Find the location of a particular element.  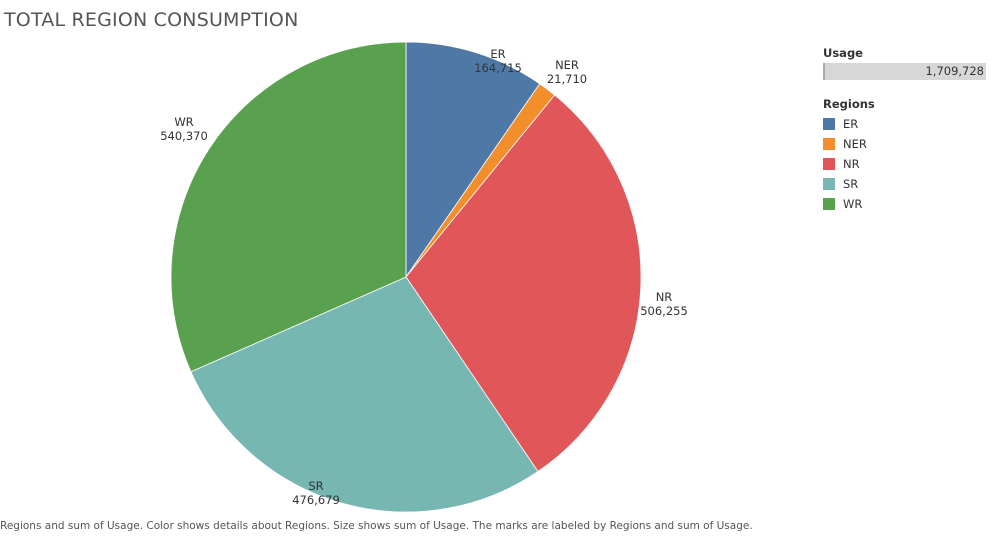

slice-value-ner: 21,710 is located at coordinates (567, 79).